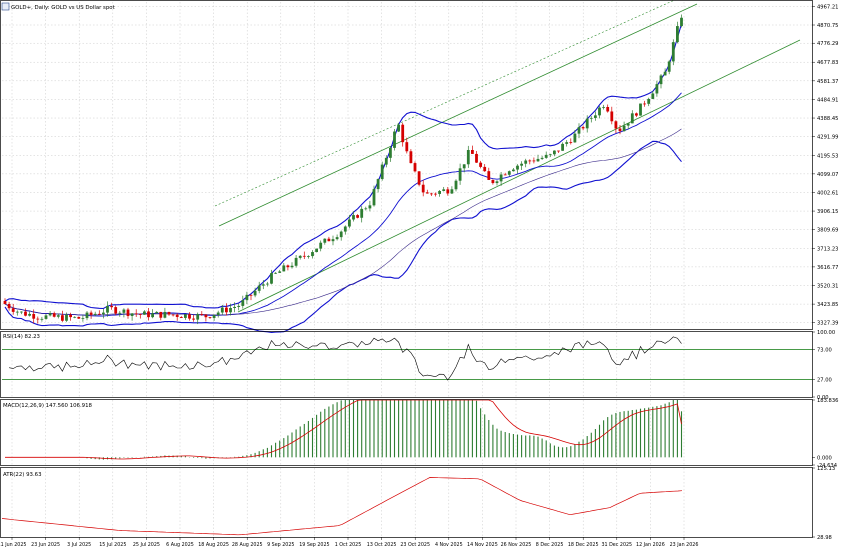 The width and height of the screenshot is (850, 550). Describe the element at coordinates (5, 6) in the screenshot. I see `symbol-icon` at that location.